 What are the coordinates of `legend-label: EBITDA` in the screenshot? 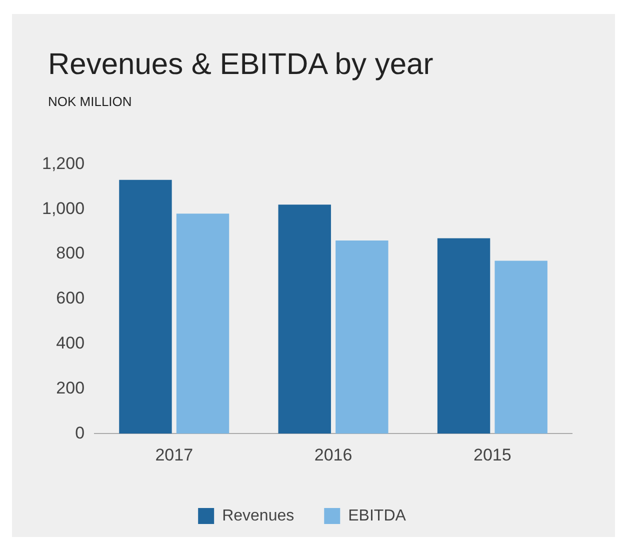 It's located at (377, 515).